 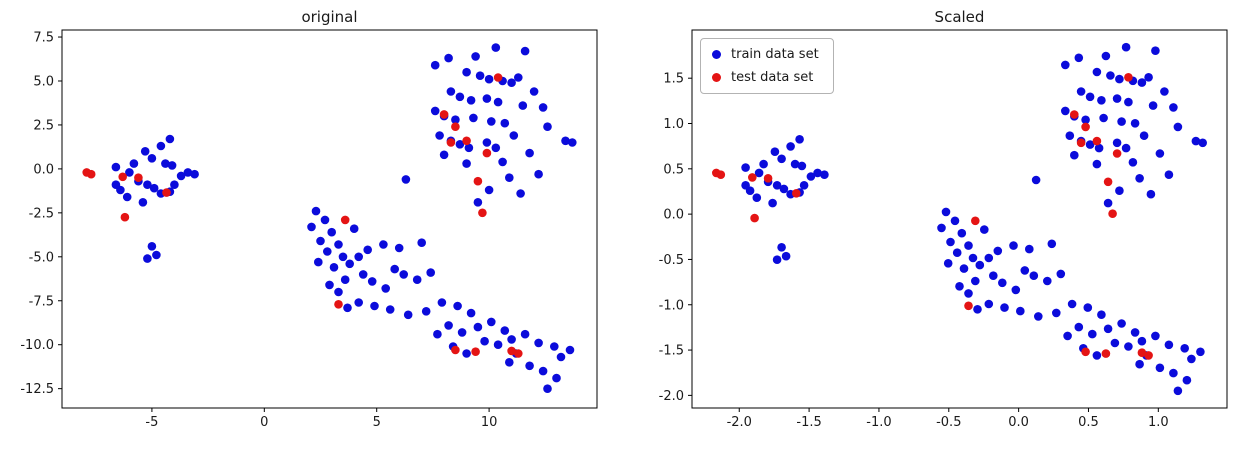 What do you see at coordinates (775, 54) in the screenshot?
I see `legend-label-train: train data set` at bounding box center [775, 54].